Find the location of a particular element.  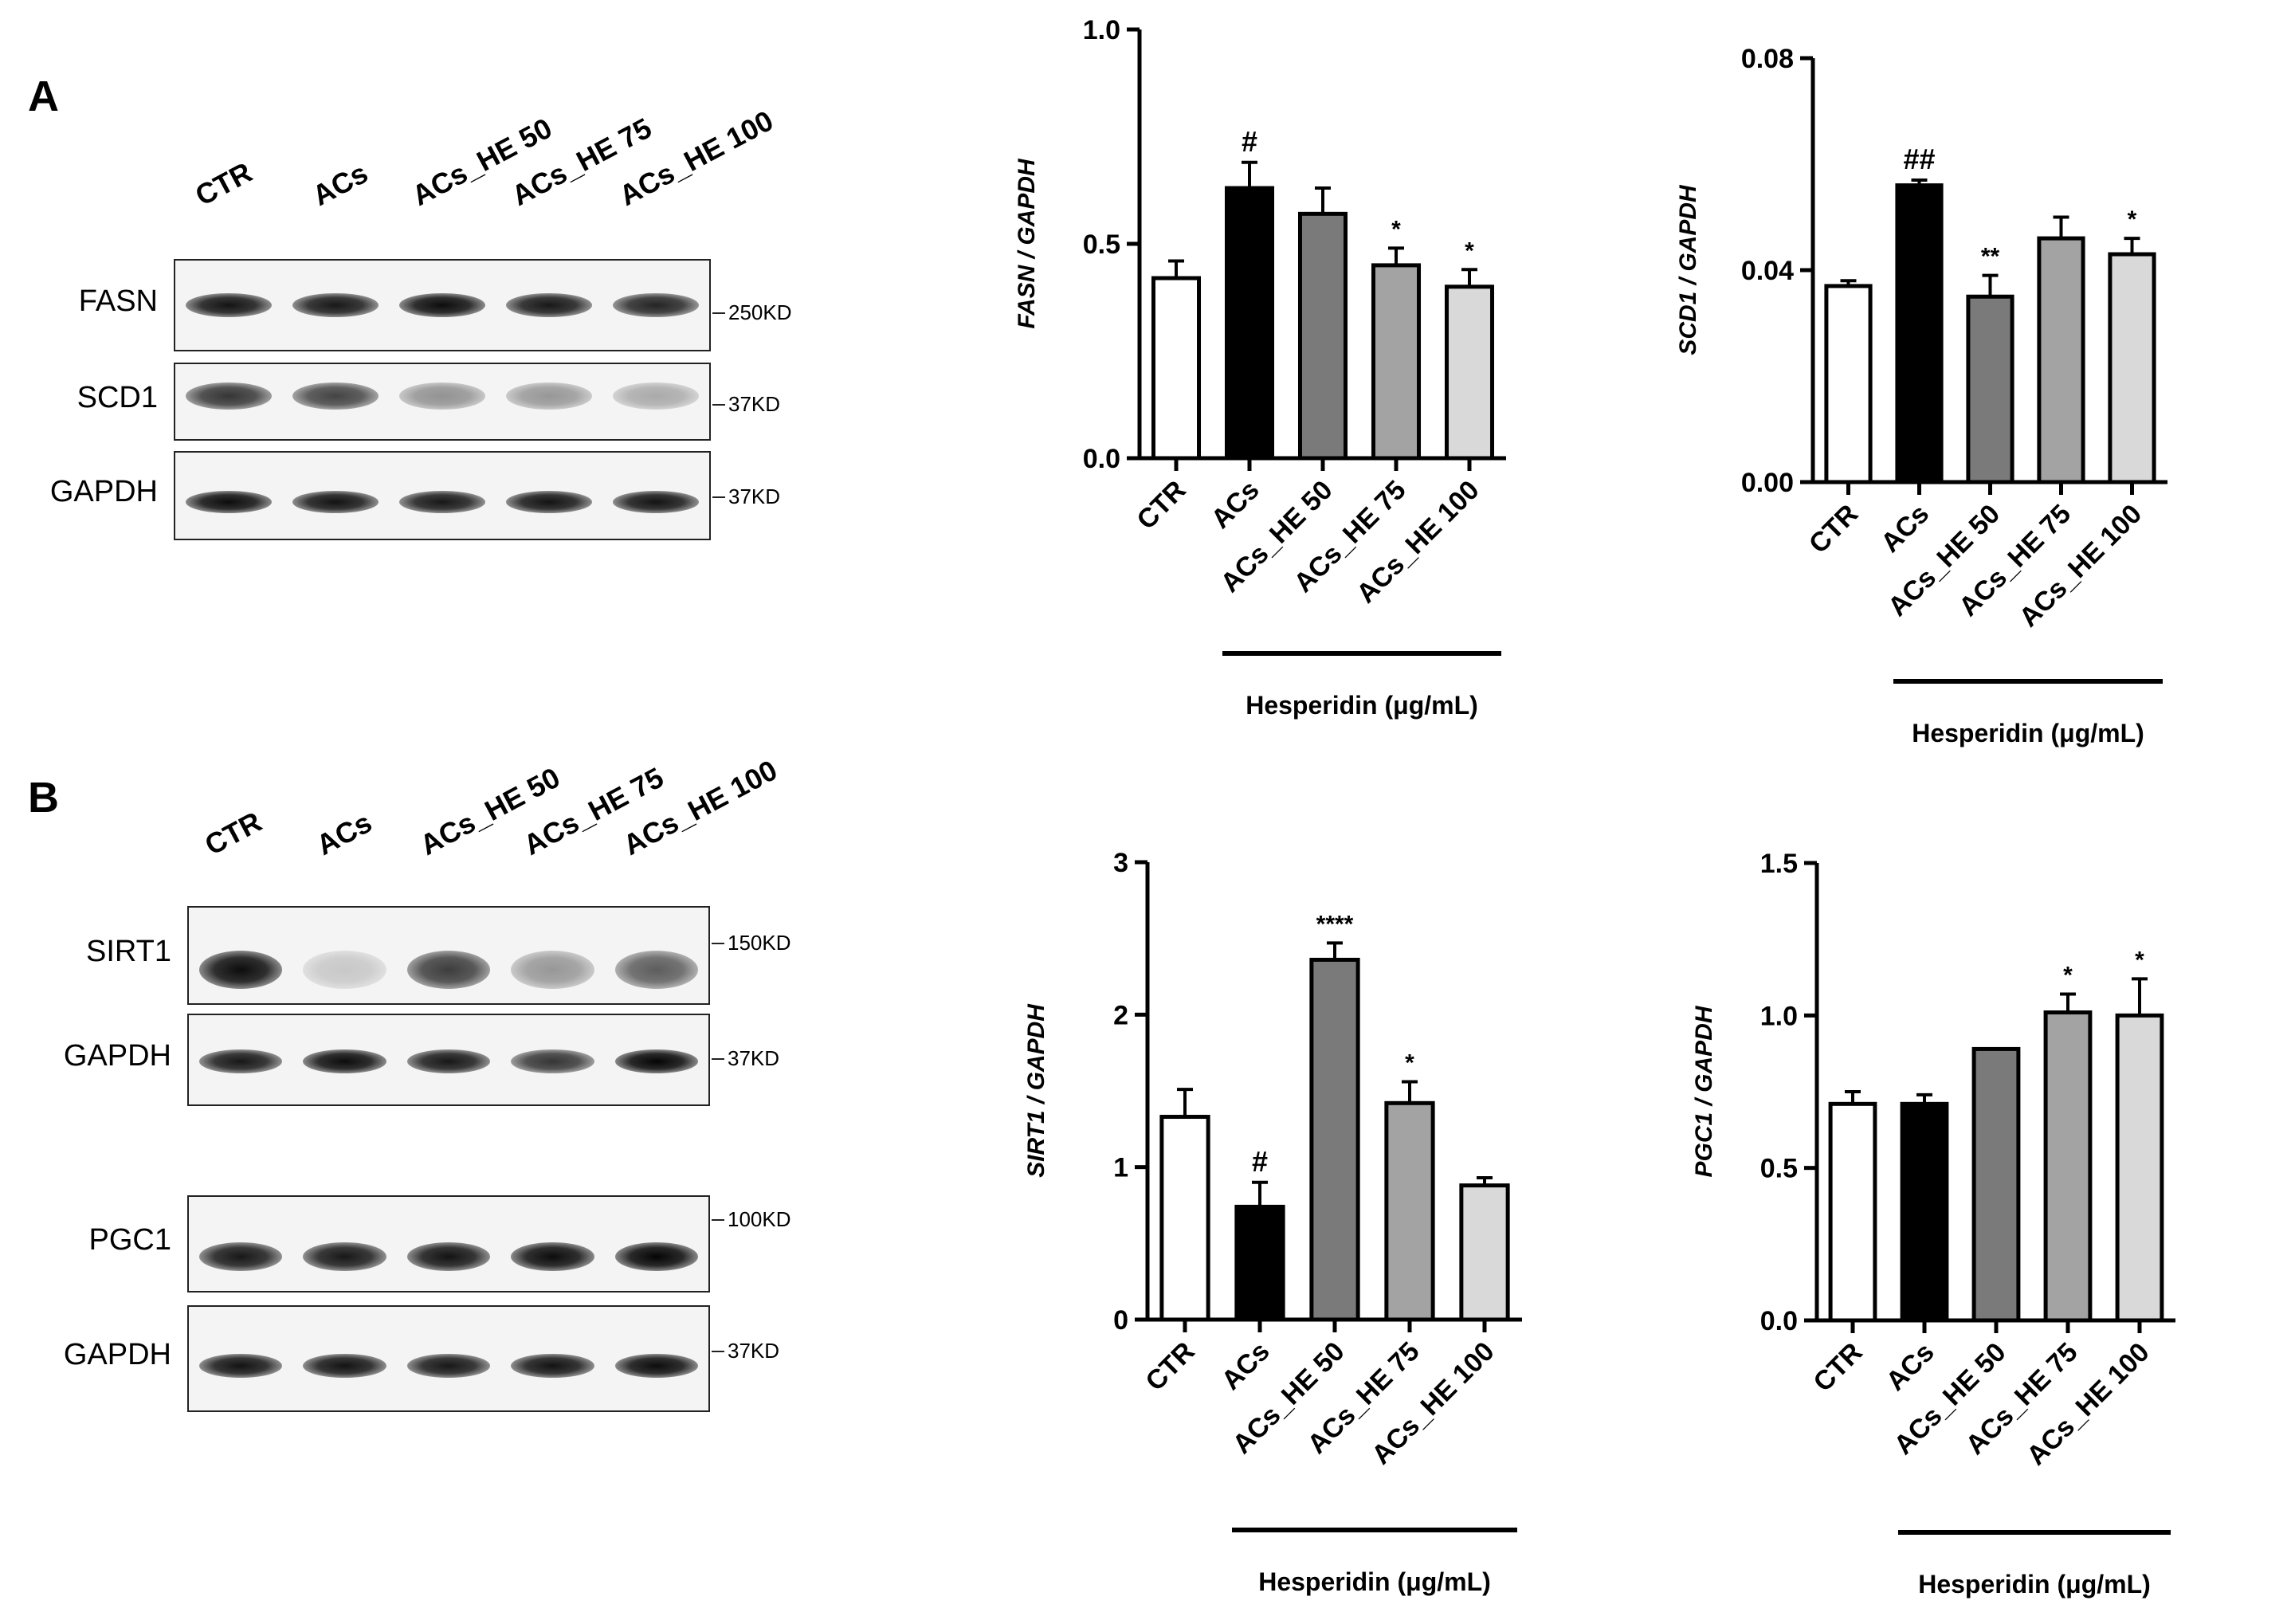

y-tick-label: 0.00 is located at coordinates (1767, 483).